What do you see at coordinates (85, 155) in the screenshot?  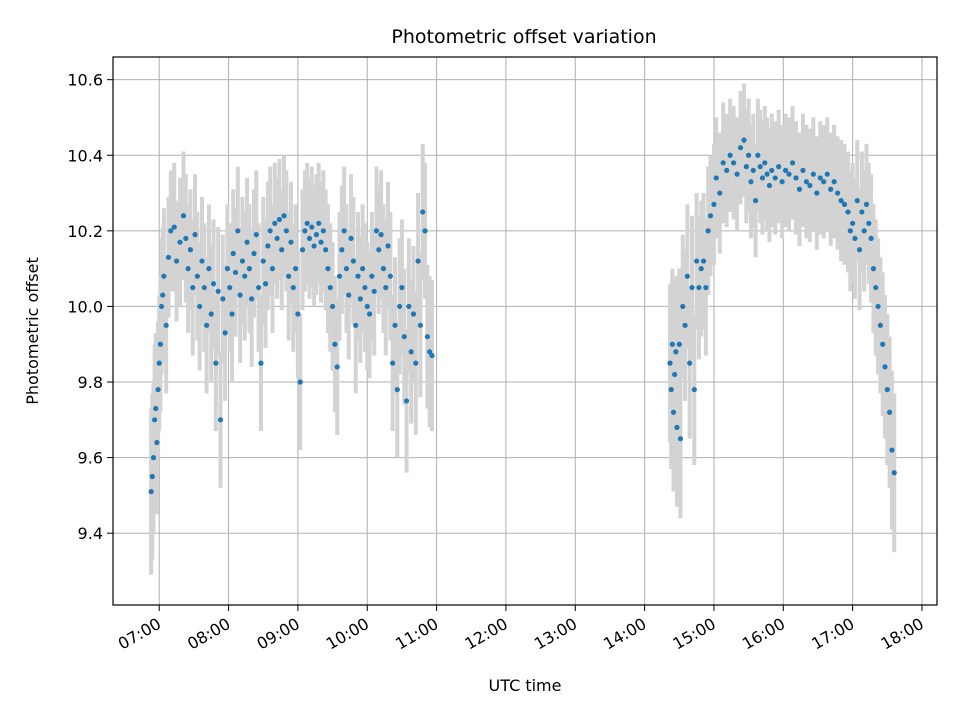 I see `y-tick-label: 10.4` at bounding box center [85, 155].